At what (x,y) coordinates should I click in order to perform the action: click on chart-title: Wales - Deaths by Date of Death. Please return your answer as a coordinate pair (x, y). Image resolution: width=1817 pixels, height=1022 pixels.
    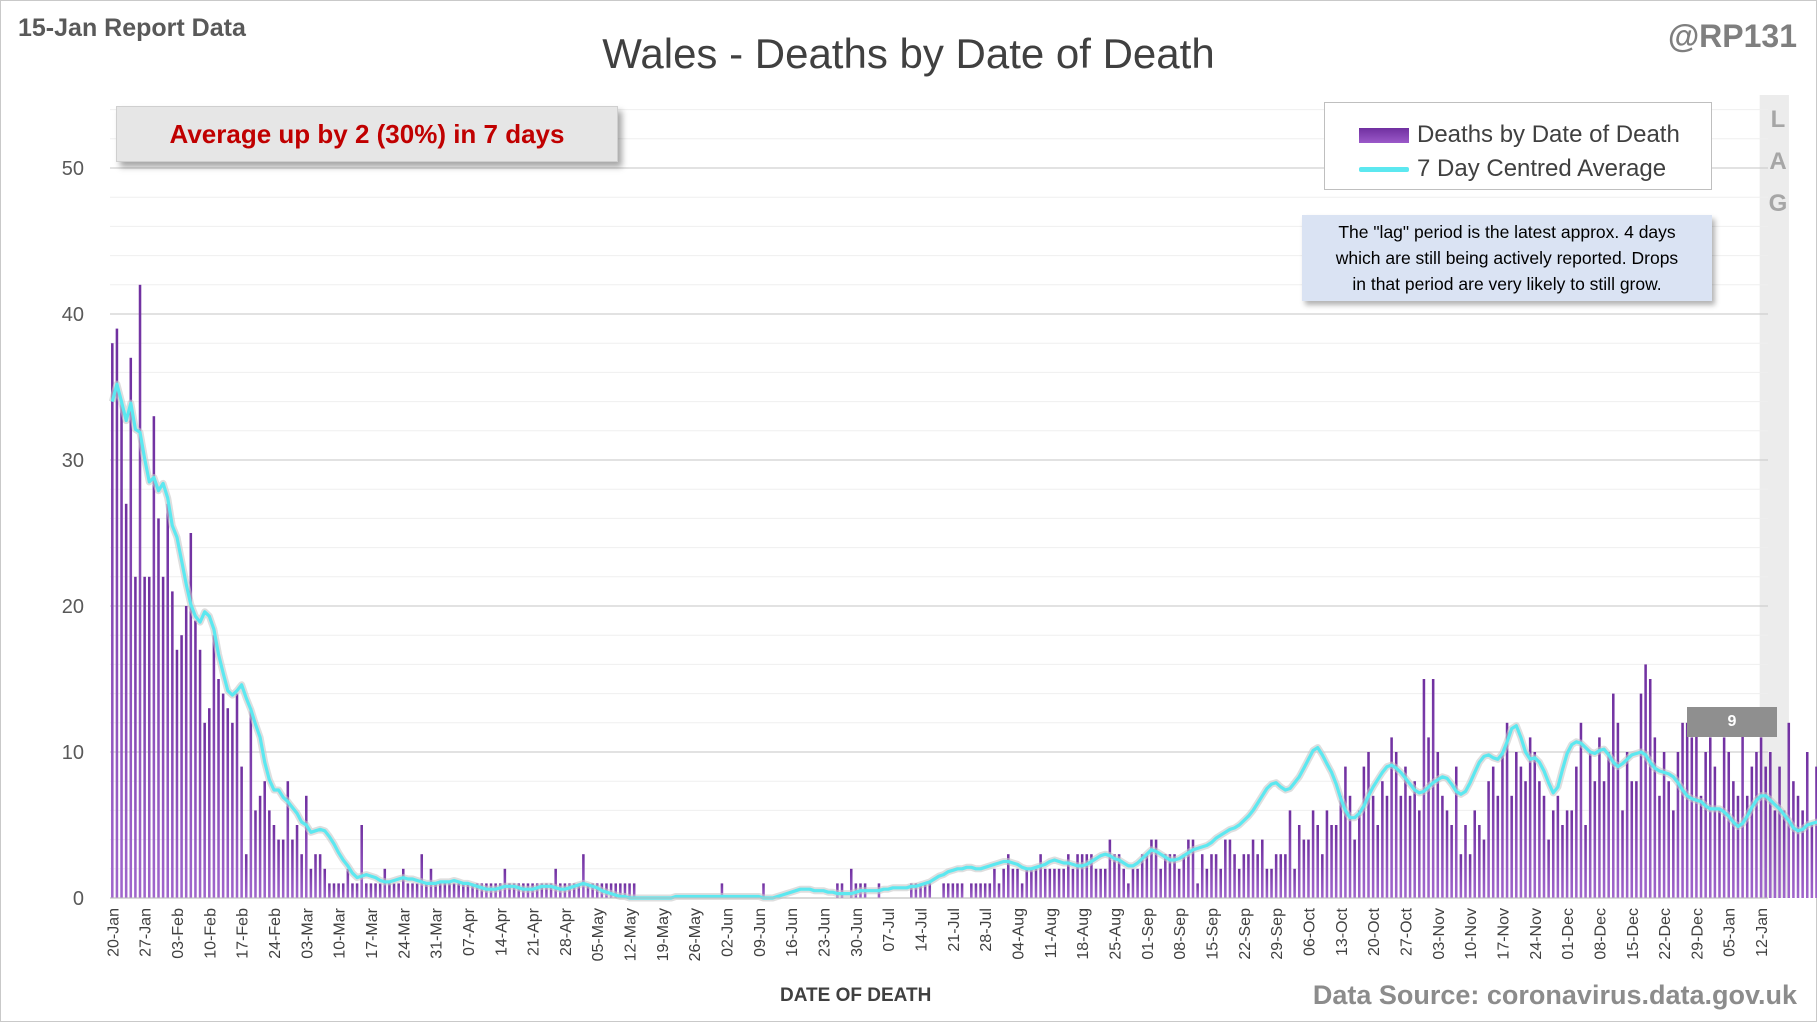
    Looking at the image, I should click on (908, 53).